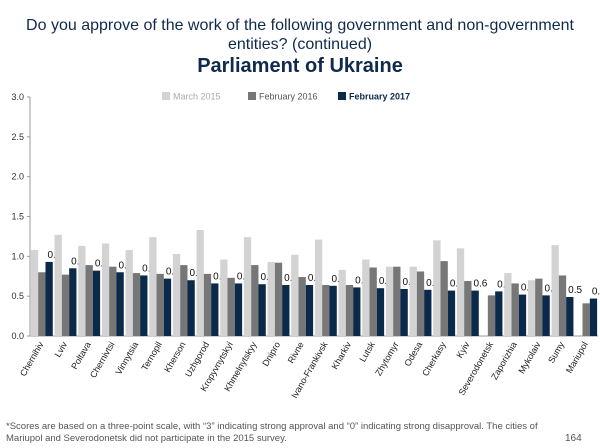  Describe the element at coordinates (296, 352) in the screenshot. I see `category-label: Rivne` at that location.